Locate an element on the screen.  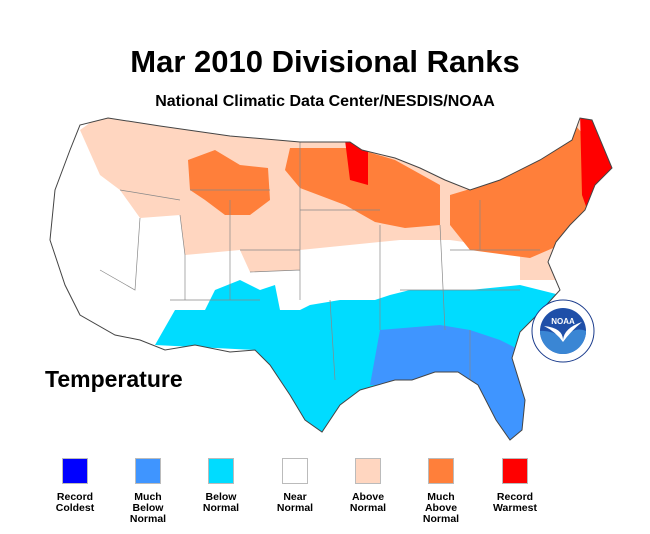
legend-item-much-below-normal: Much Below Normal is located at coordinates (148, 491).